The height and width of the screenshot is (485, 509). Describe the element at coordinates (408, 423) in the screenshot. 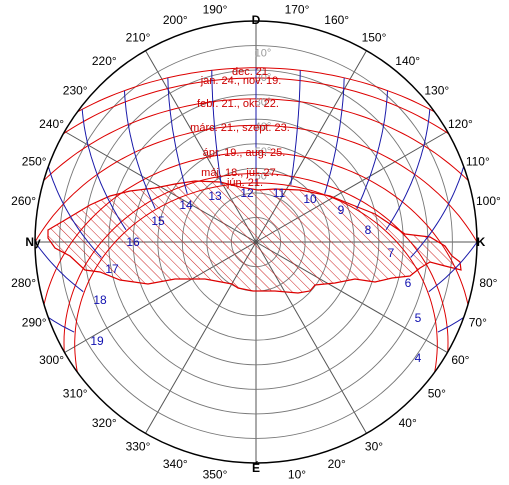

I see `azimuth-label: 40°` at that location.